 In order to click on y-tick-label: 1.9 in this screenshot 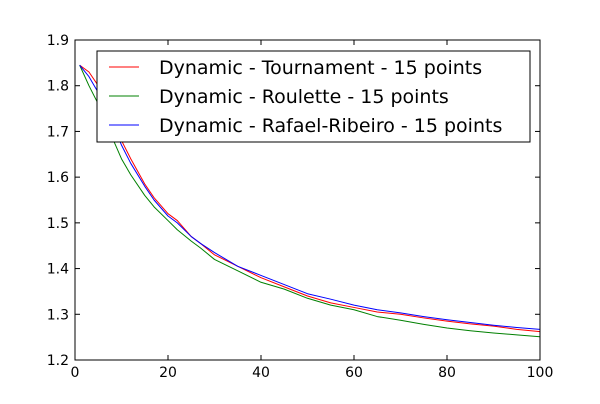, I will do `click(58, 41)`.